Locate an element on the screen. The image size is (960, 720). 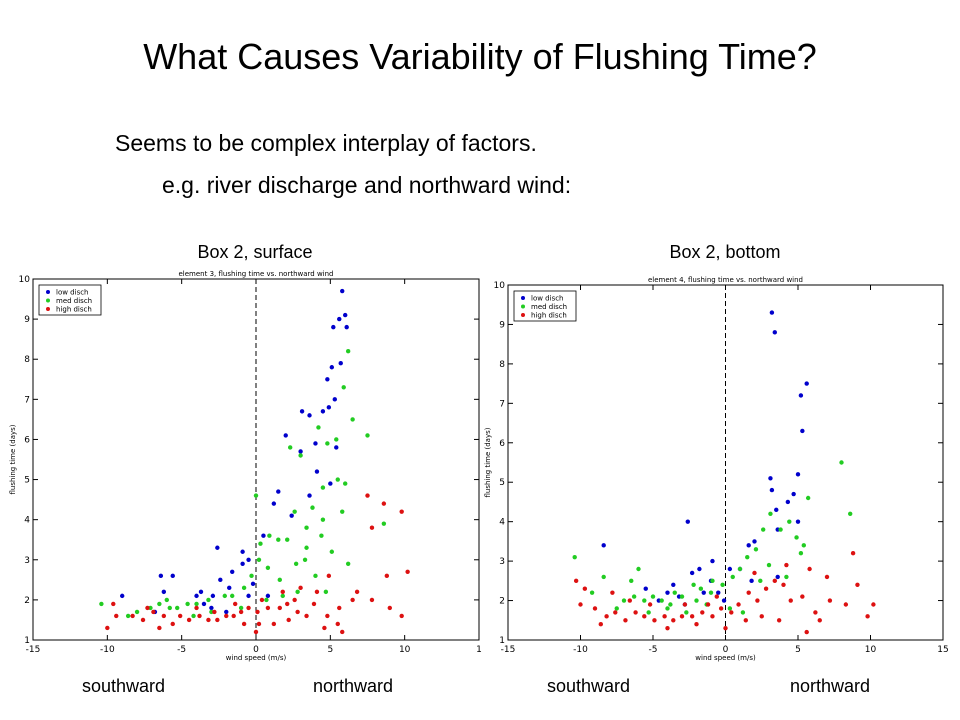
direction-label-southward-left: southward is located at coordinates (124, 686).